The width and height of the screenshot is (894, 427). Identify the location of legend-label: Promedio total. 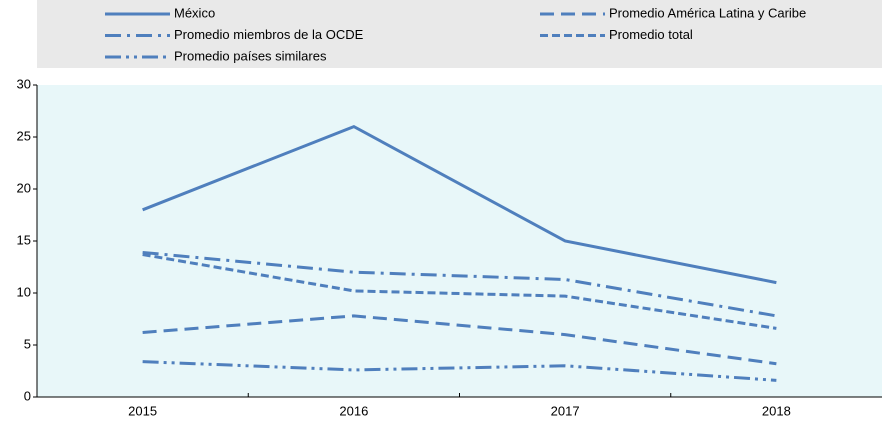
(651, 34).